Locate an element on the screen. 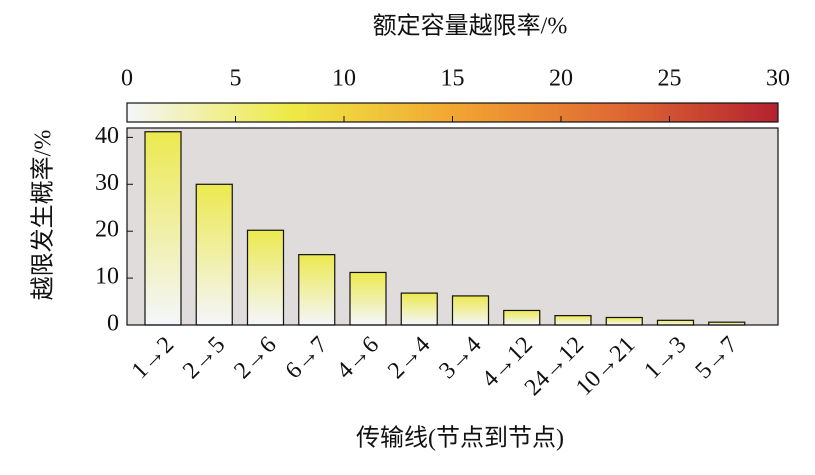 This screenshot has width=815, height=475. colorbar-tick-label: 5 is located at coordinates (236, 79).